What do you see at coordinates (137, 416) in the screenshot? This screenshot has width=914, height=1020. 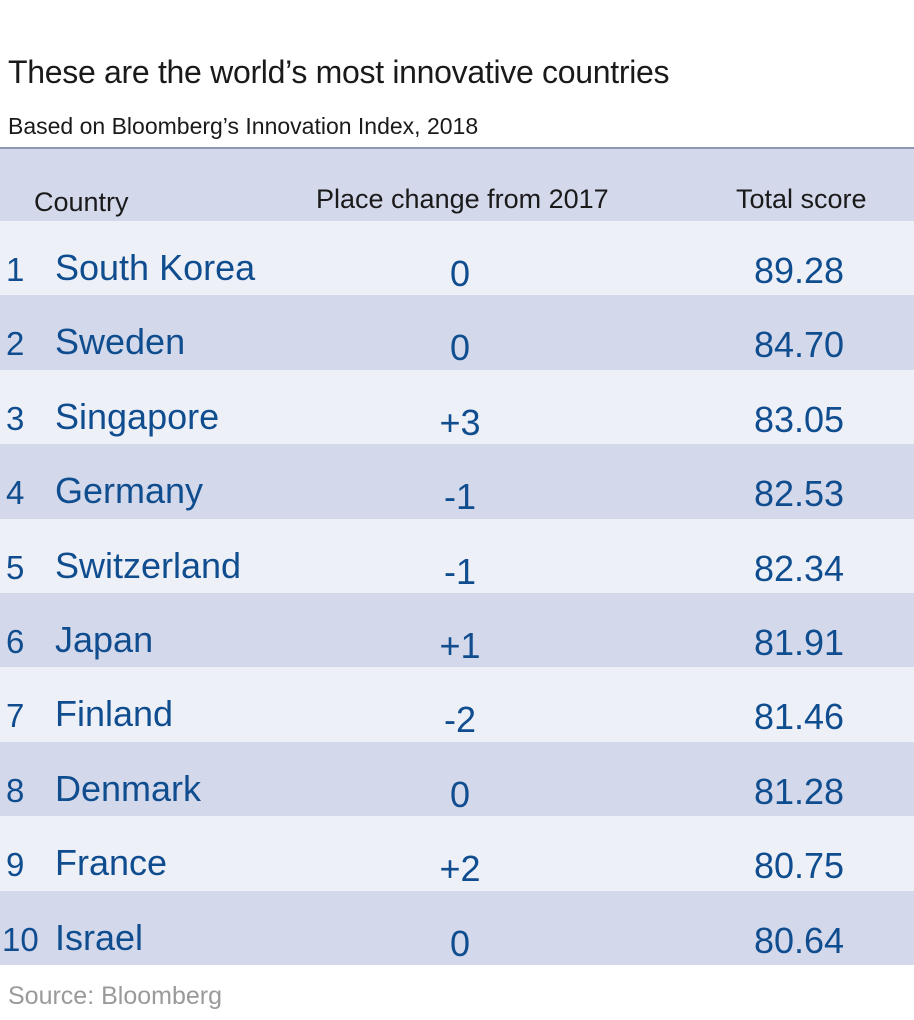 I see `row-country: Singapore` at bounding box center [137, 416].